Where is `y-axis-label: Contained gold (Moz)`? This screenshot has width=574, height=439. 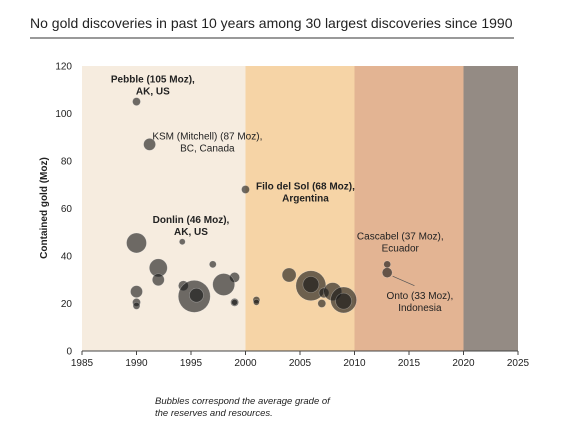 y-axis-label: Contained gold (Moz) is located at coordinates (44, 208).